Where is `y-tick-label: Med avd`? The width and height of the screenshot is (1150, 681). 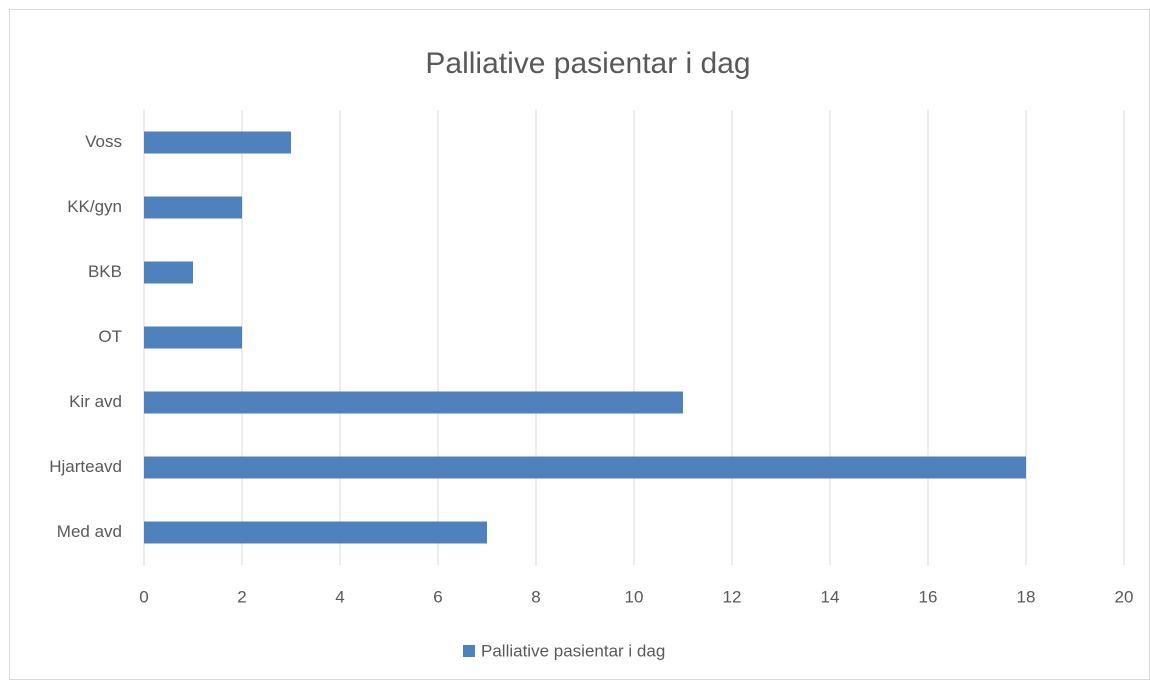
y-tick-label: Med avd is located at coordinates (89, 531).